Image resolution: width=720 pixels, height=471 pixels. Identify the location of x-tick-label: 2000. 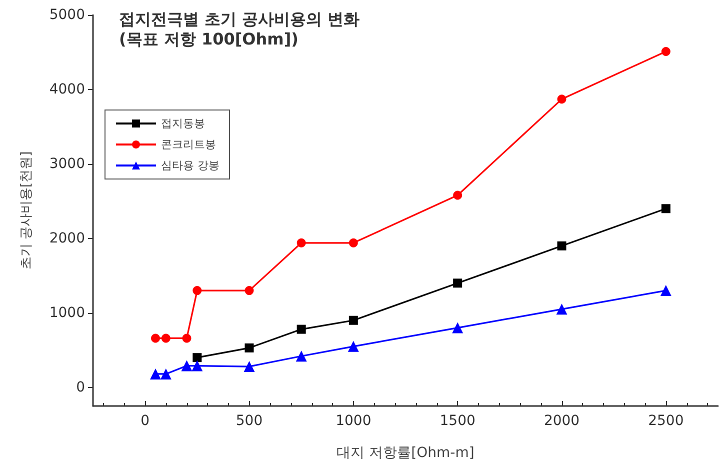
(562, 421).